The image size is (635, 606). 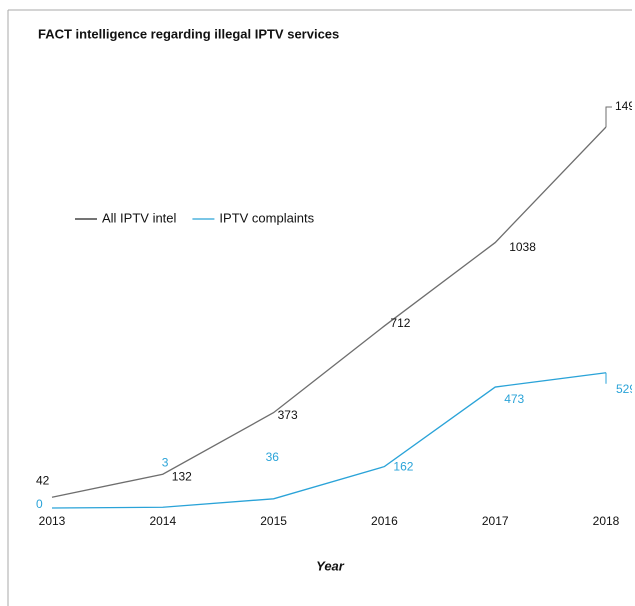 I want to click on data-label: 0, so click(x=39, y=504).